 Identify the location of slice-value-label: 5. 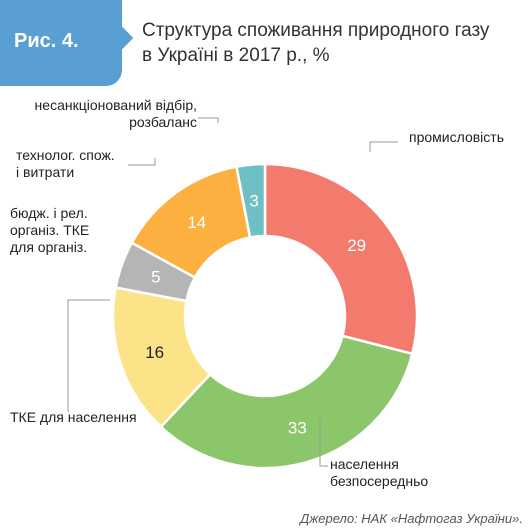
(155, 277).